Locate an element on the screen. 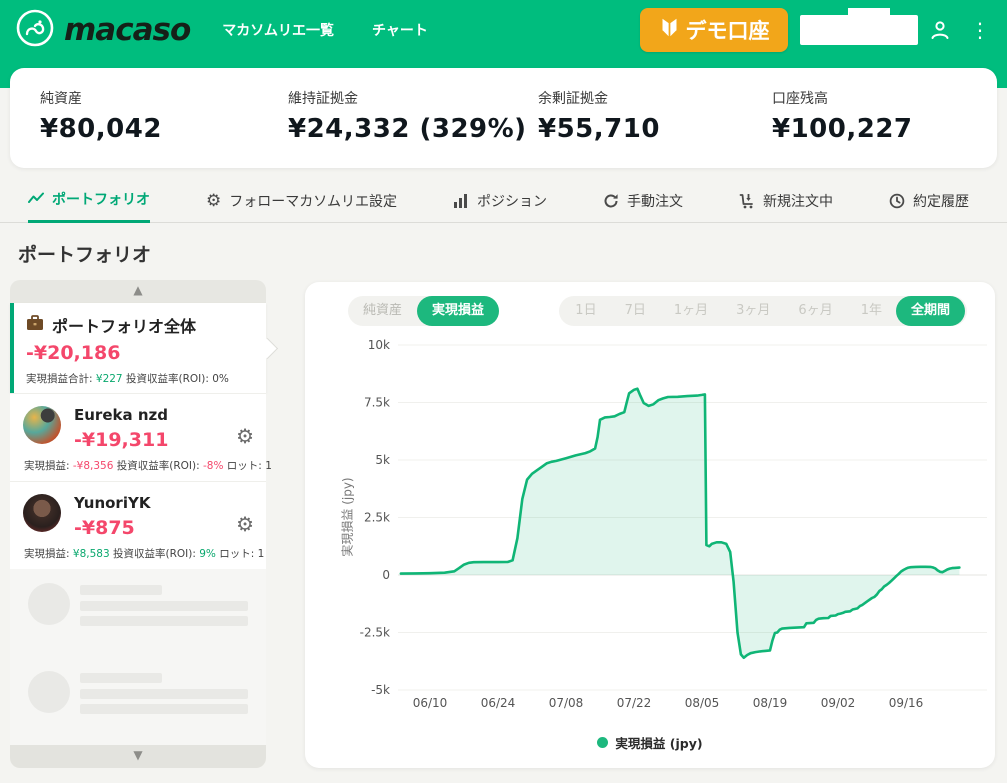  summary-value: ¥80,042 is located at coordinates (101, 129).